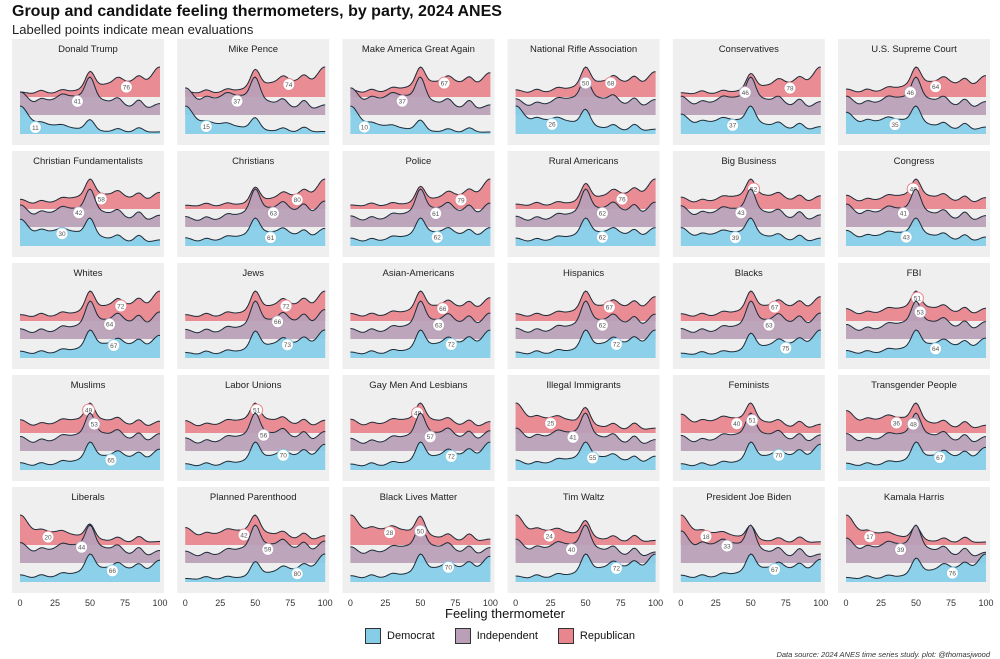  I want to click on panel-rural-americans: Rural Americans 76 62 62, so click(583, 204).